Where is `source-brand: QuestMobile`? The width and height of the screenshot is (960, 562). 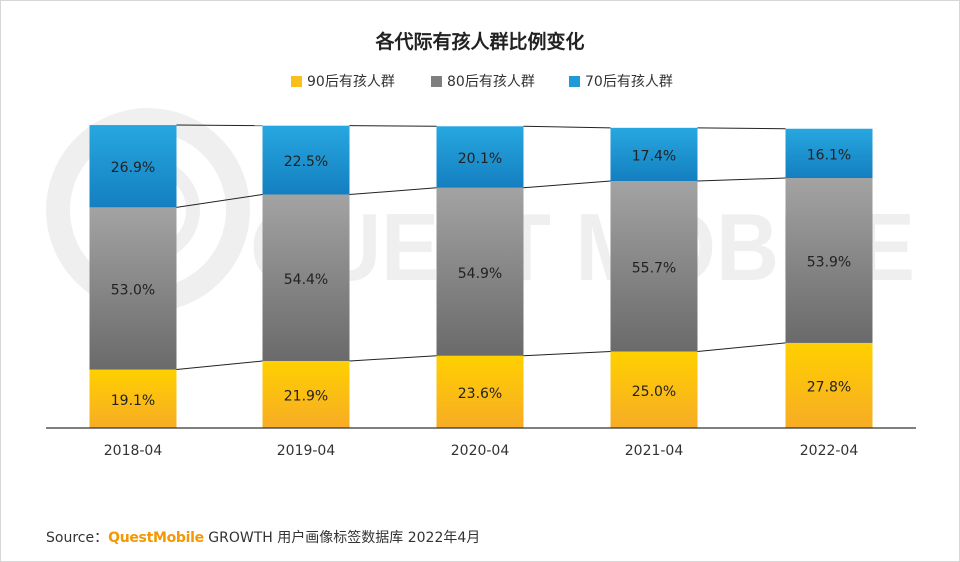 source-brand: QuestMobile is located at coordinates (156, 538).